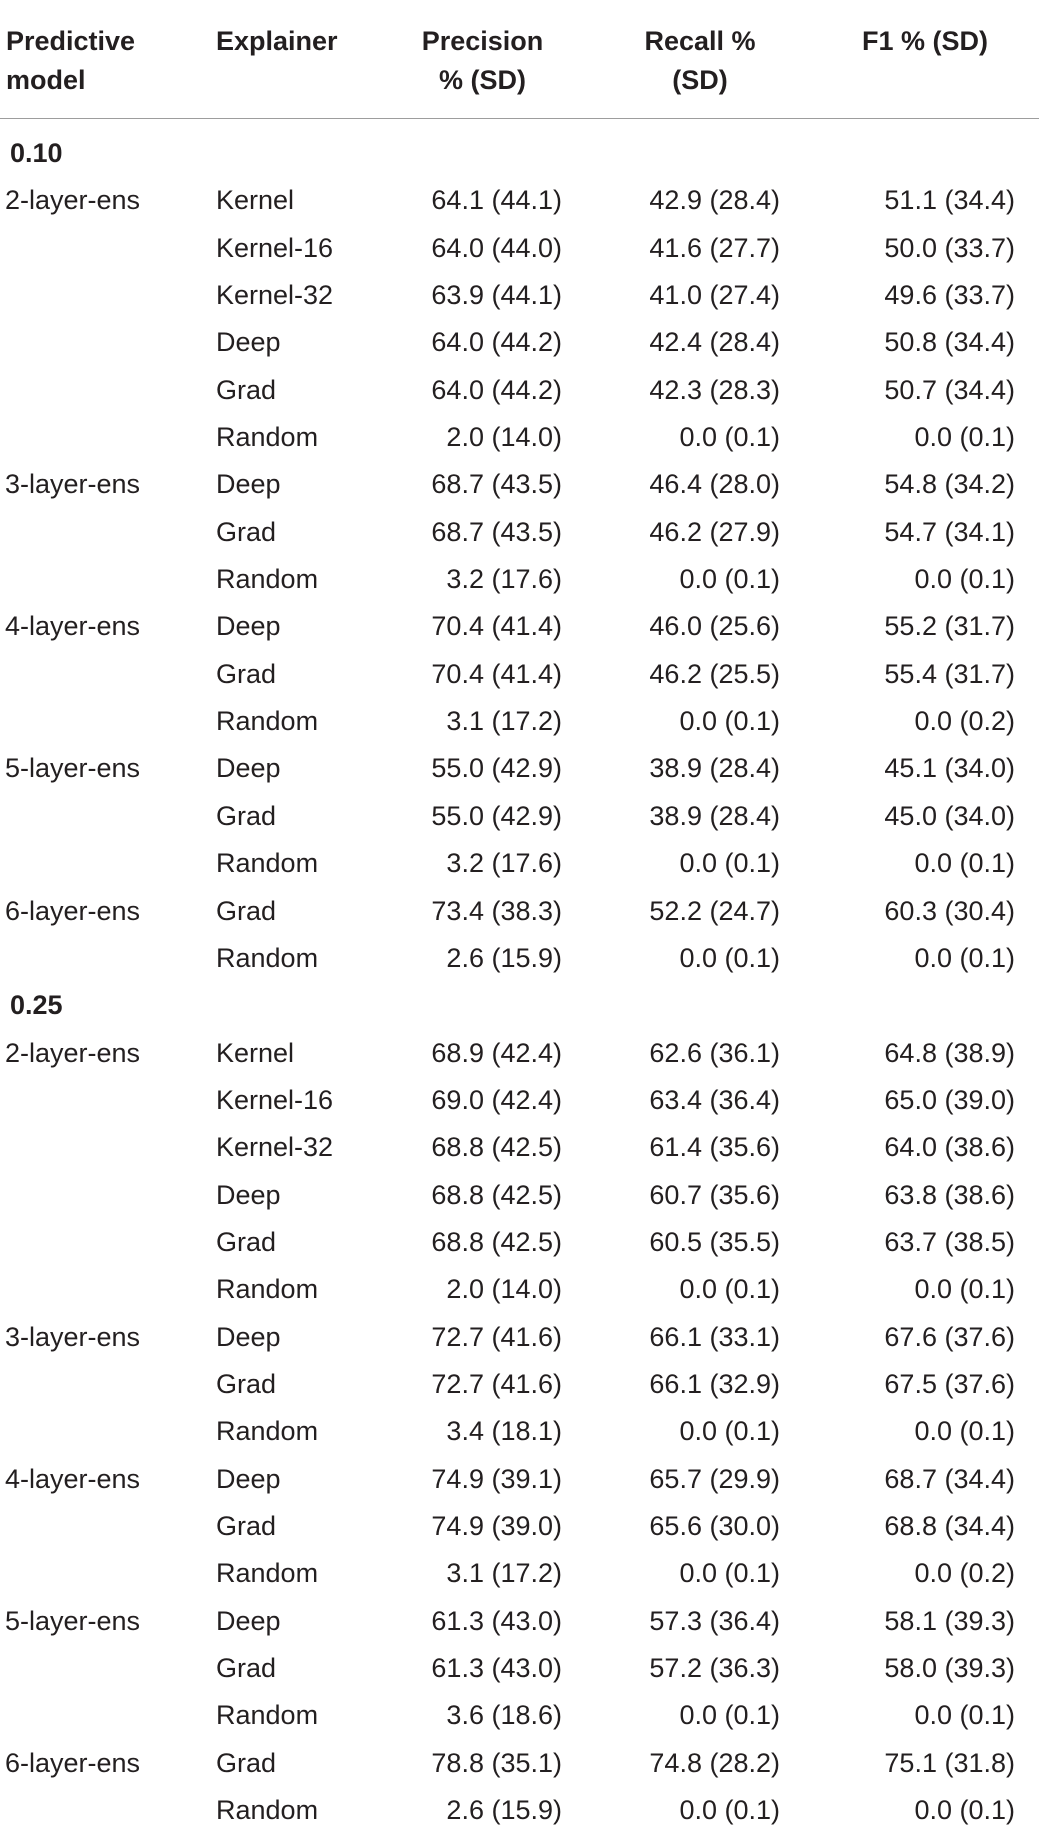 The image size is (1039, 1834). Describe the element at coordinates (714, 1336) in the screenshot. I see `recall-cell: 66.1 (33.1)` at that location.